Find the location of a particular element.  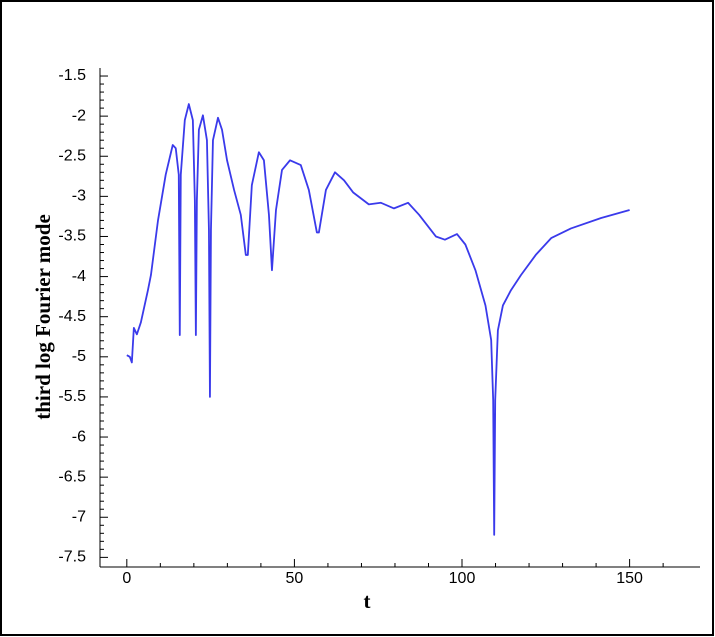

x-tick-label: 50 is located at coordinates (295, 578).